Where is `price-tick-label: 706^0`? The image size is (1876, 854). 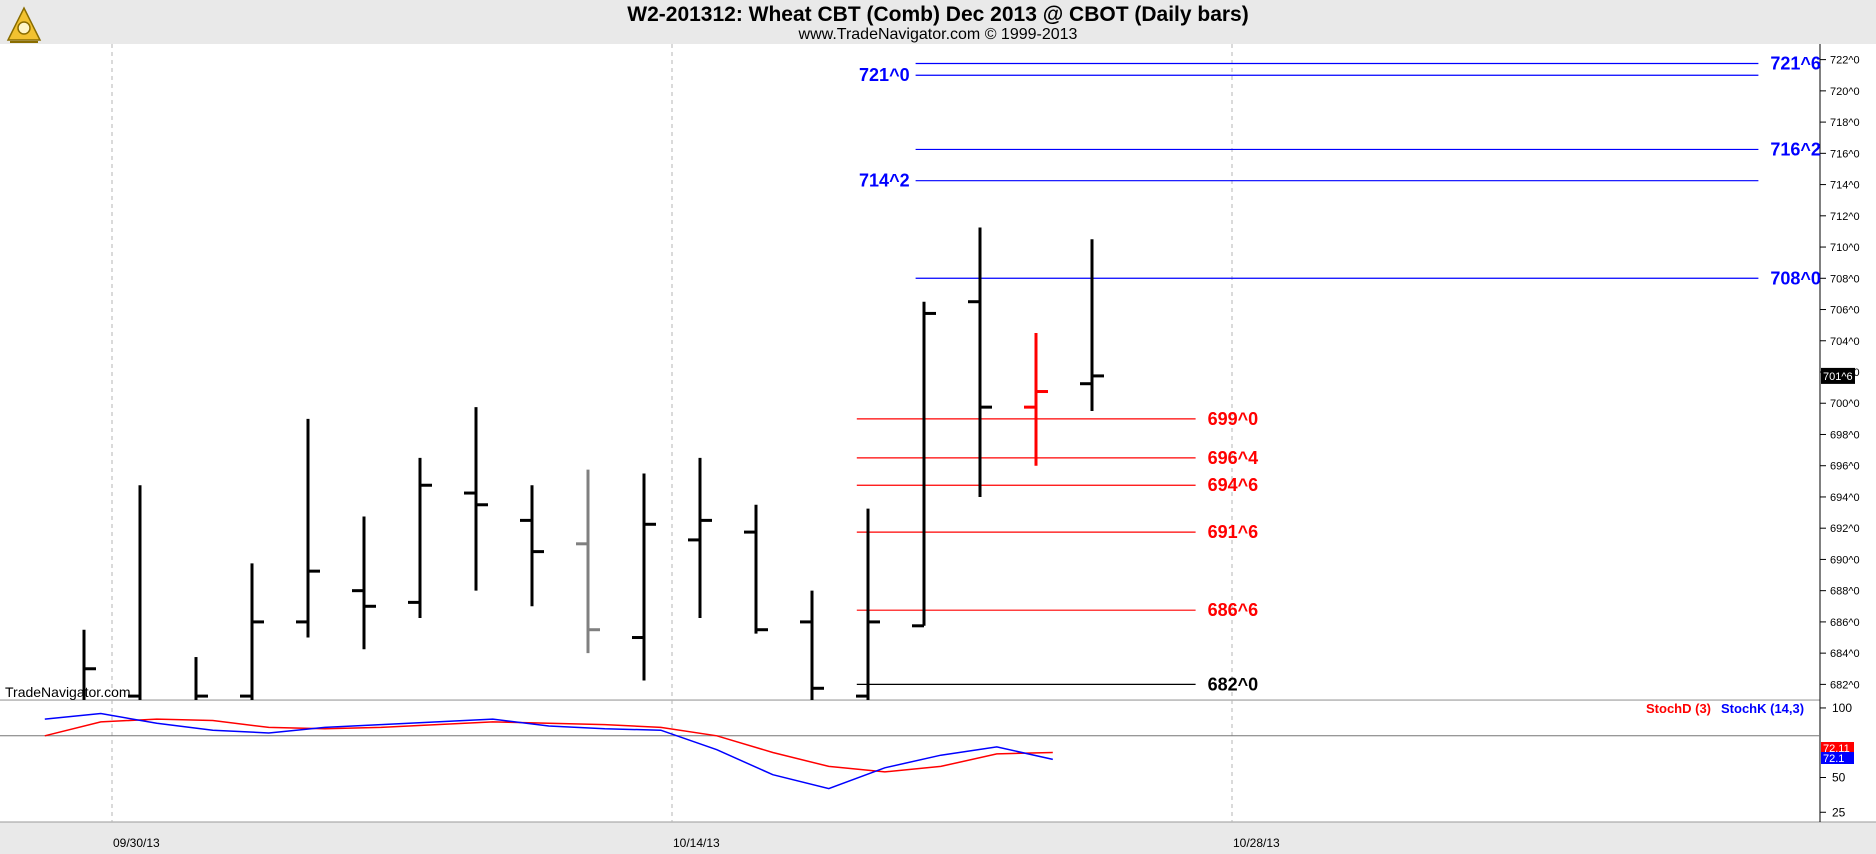
price-tick-label: 706^0 is located at coordinates (1845, 311).